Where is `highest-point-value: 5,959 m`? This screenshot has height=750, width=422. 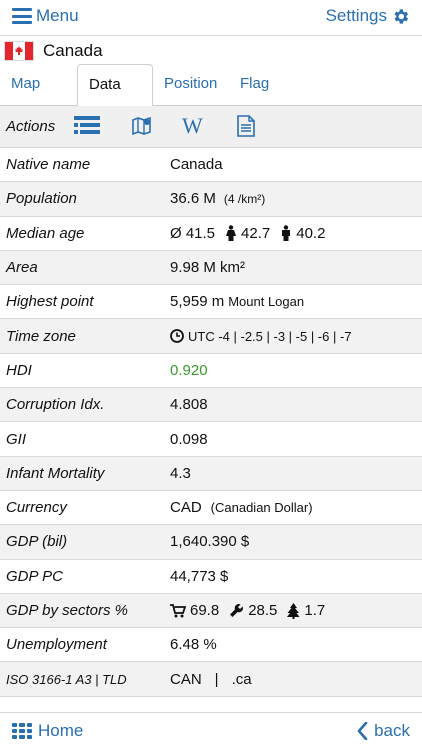
highest-point-value: 5,959 m is located at coordinates (197, 302).